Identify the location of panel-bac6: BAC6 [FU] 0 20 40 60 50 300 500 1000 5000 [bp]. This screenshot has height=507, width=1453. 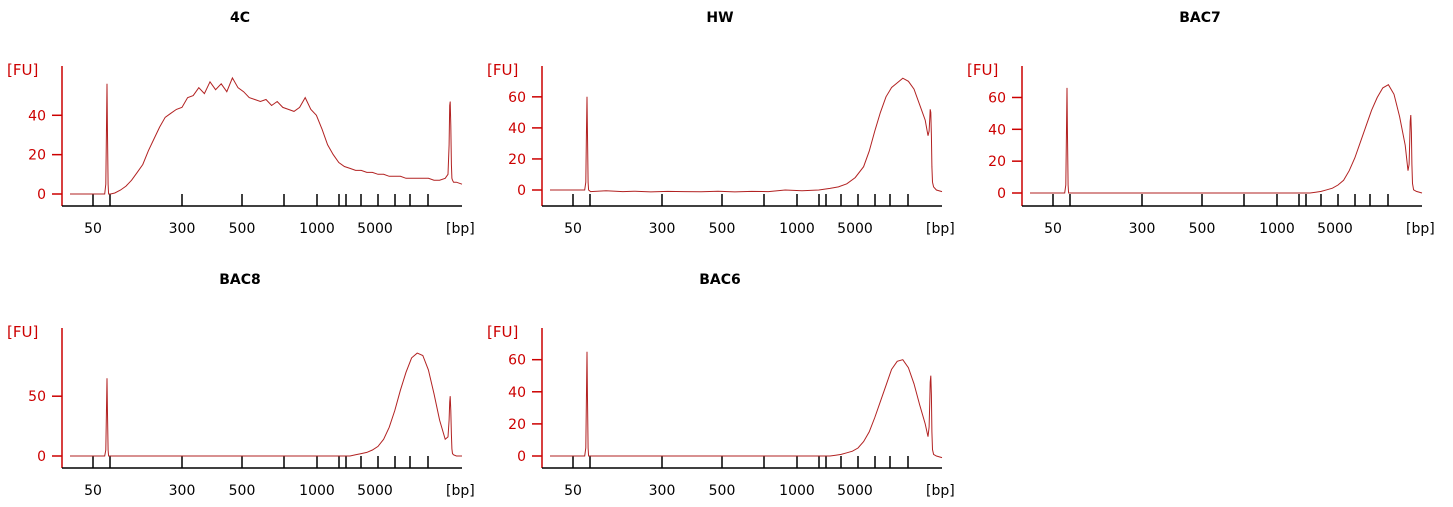
(721, 385).